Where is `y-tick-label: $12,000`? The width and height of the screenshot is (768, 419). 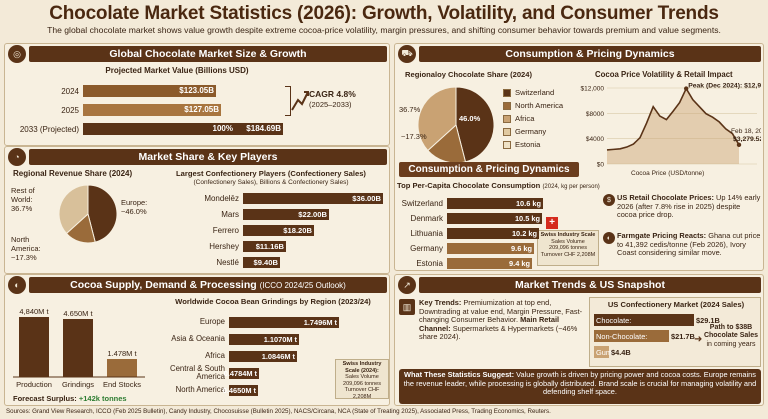 y-tick-label: $12,000 is located at coordinates (593, 89).